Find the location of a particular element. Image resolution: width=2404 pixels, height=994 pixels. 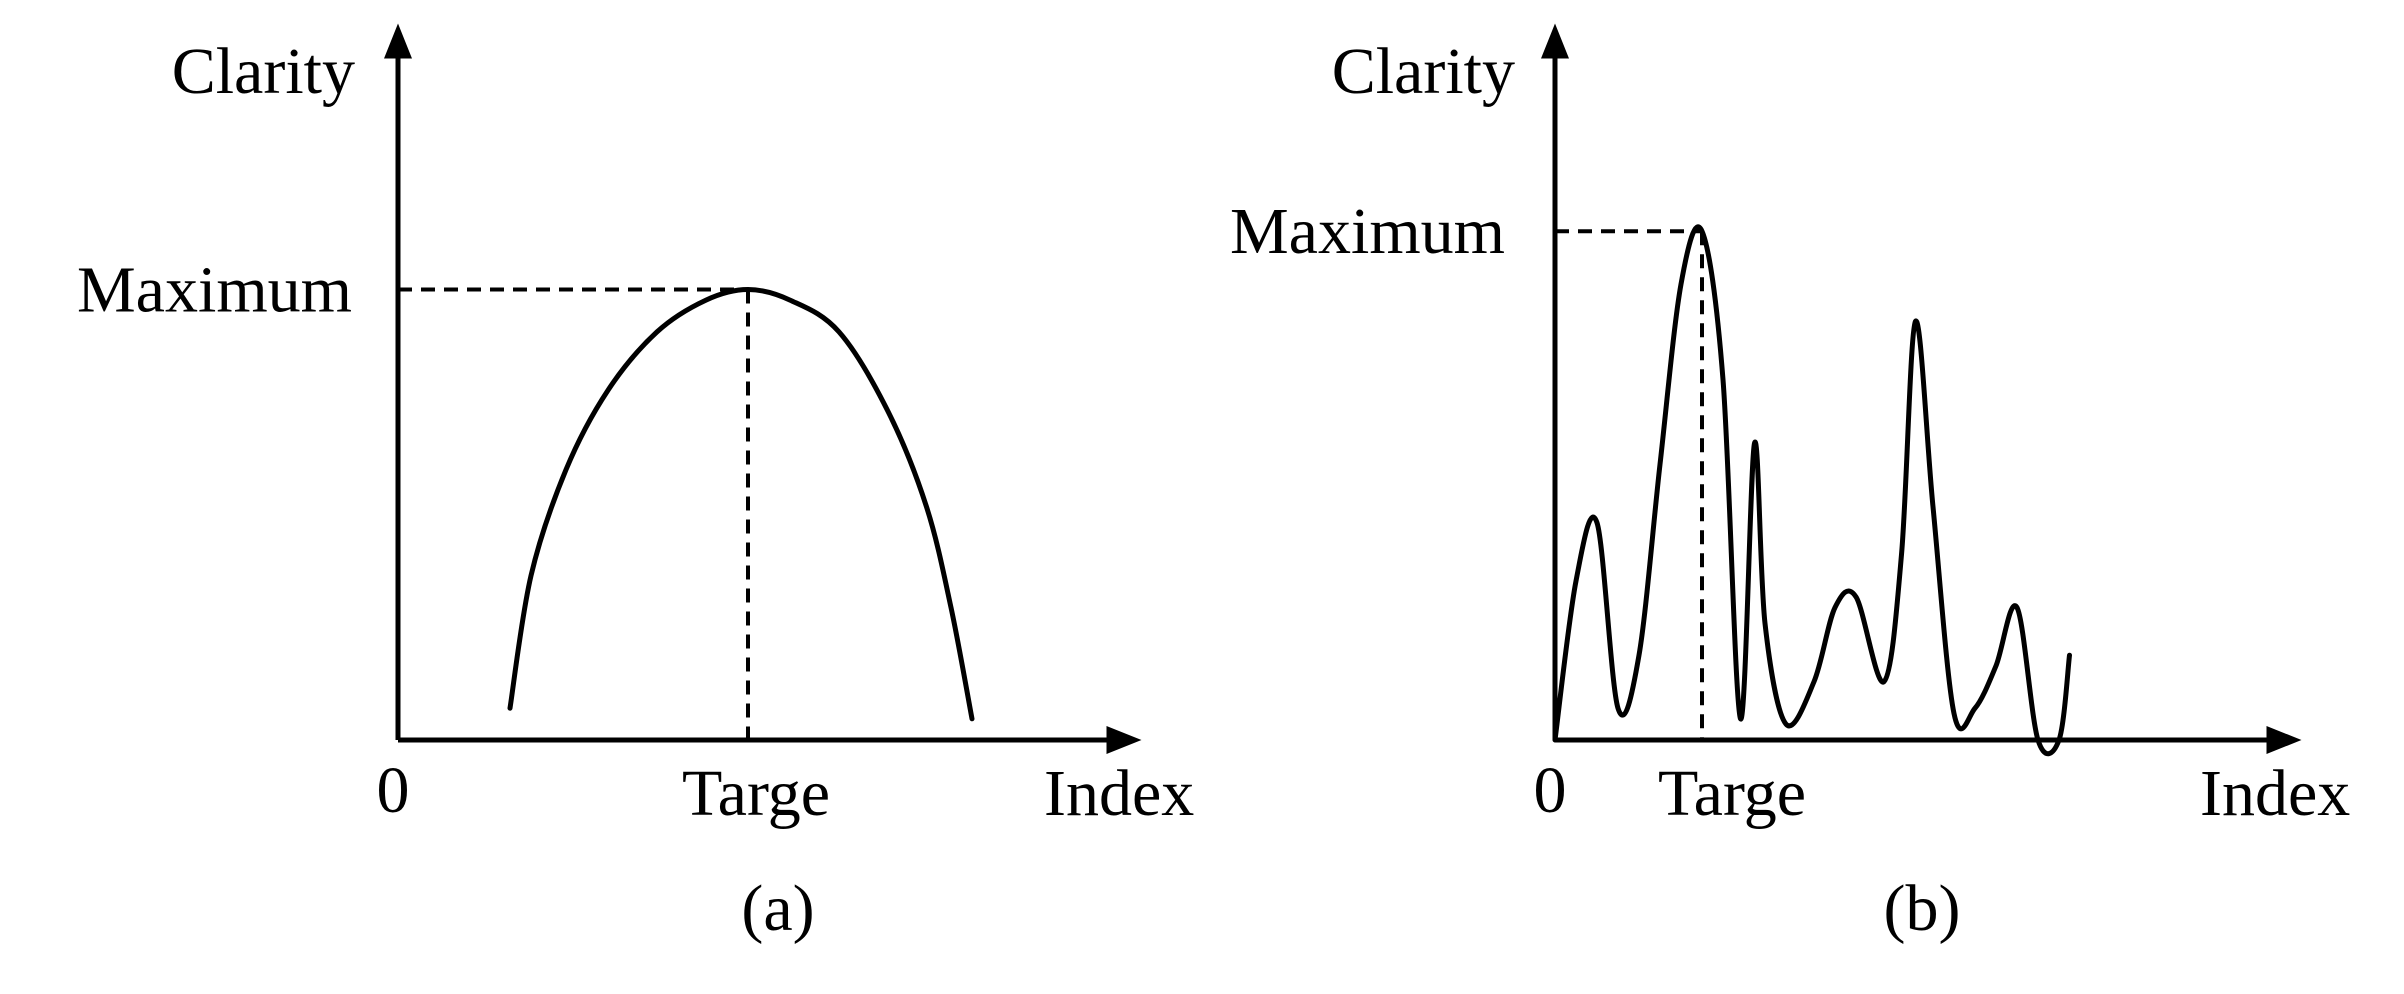

panel-b-caption: (b) is located at coordinates (1922, 908).